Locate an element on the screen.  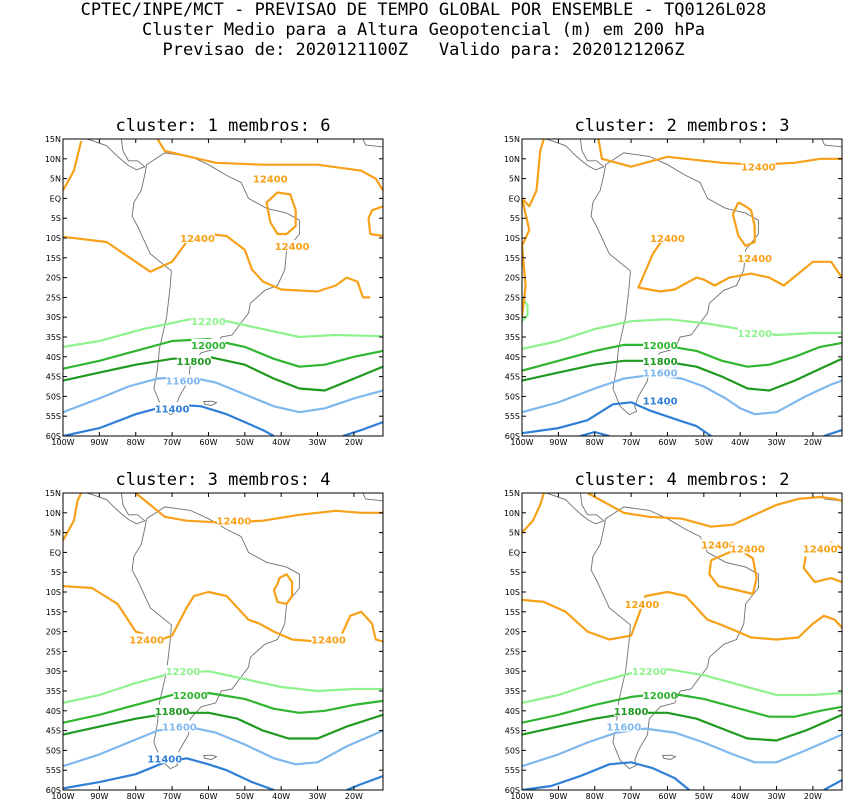
lat-tick-label: 50S is located at coordinates (512, 750).